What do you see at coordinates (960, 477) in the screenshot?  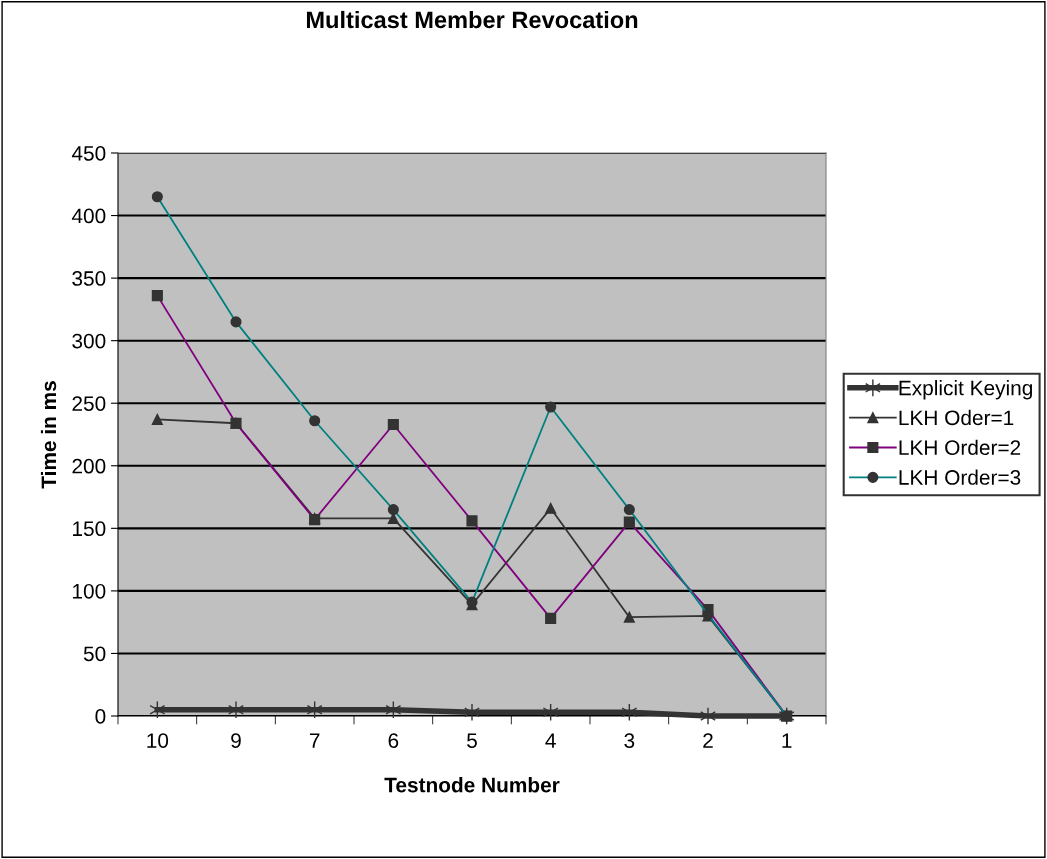 I see `legend-label: LKH Order=3` at bounding box center [960, 477].